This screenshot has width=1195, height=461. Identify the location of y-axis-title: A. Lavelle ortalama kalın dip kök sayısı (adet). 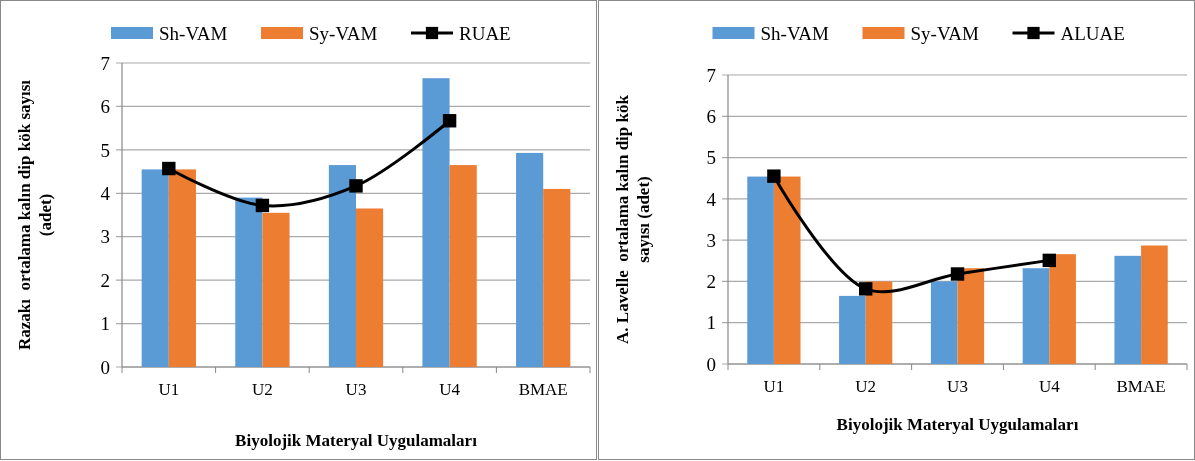
(633, 219).